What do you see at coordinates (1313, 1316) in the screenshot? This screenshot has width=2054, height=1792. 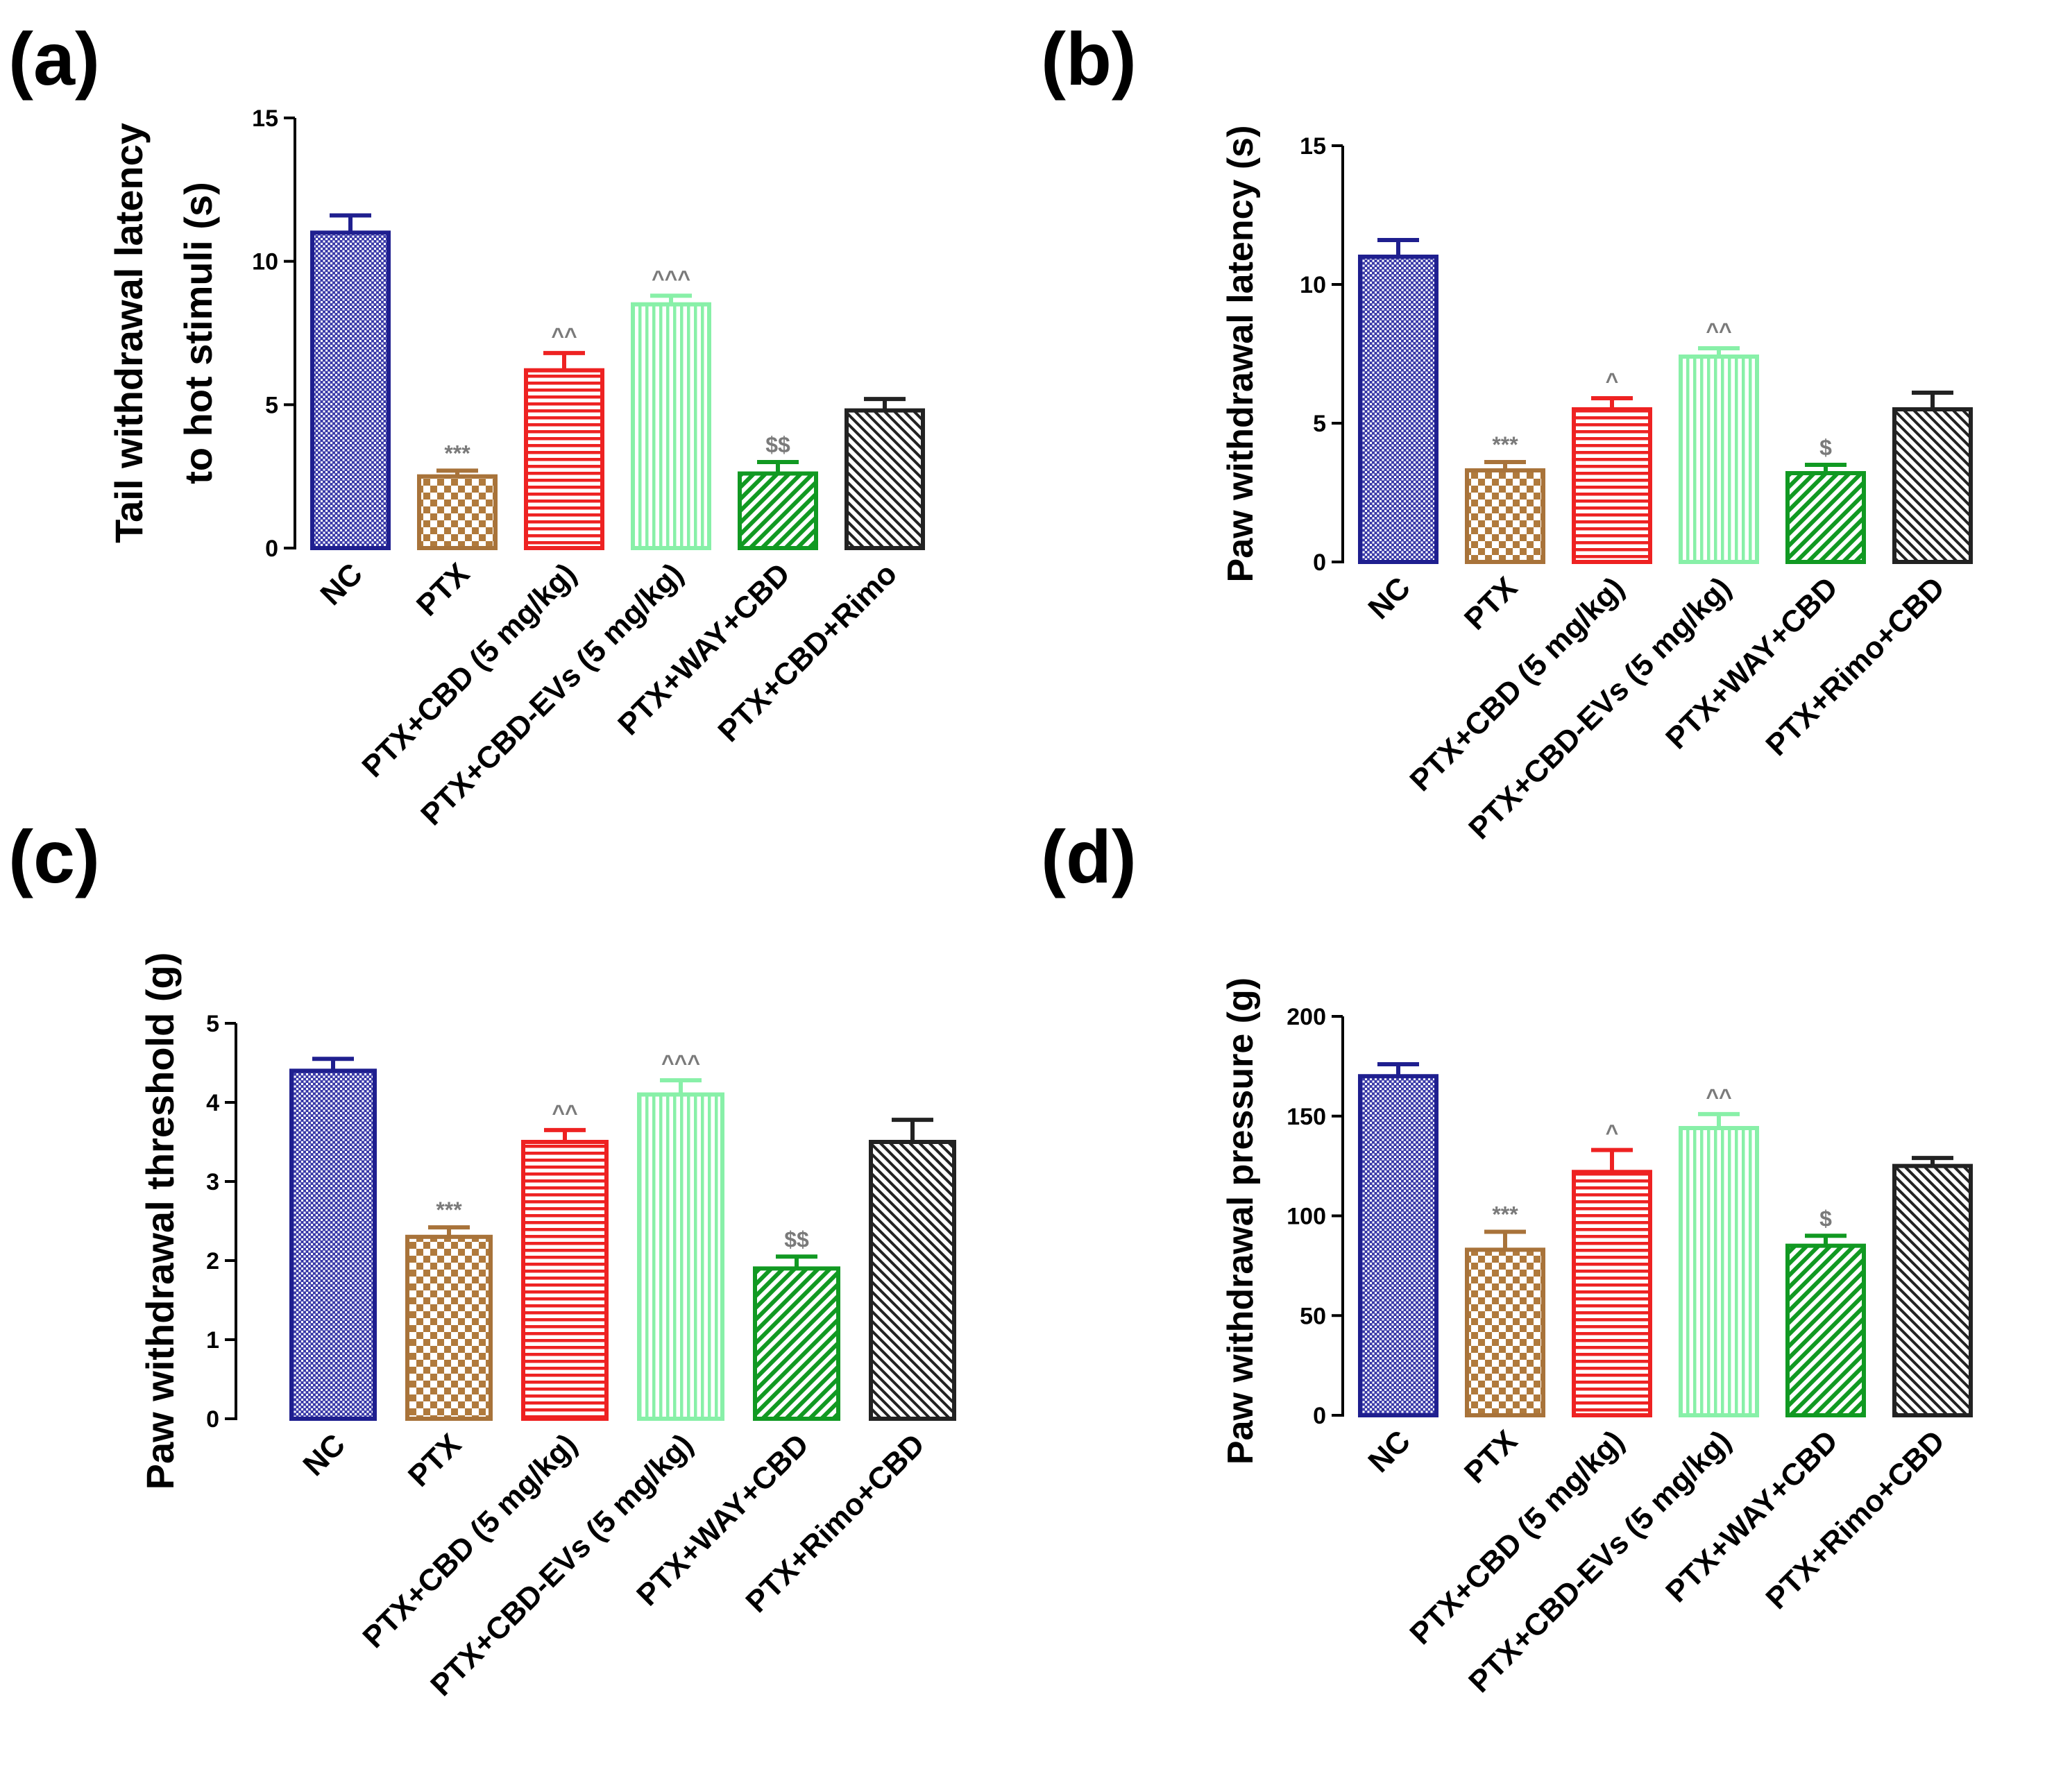 I see `y-tick-label: 50` at bounding box center [1313, 1316].